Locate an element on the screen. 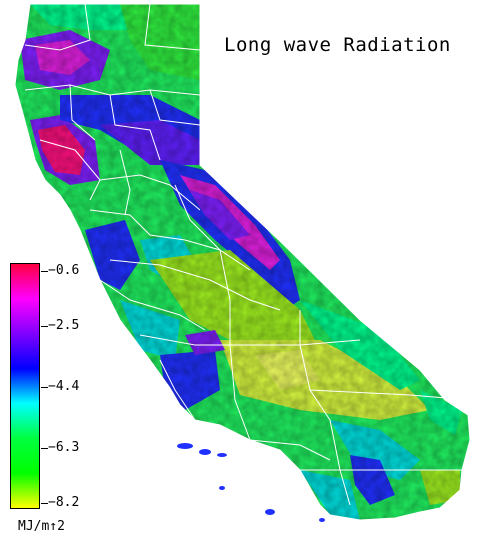 The width and height of the screenshot is (500, 550). map-title: Long wave Radiation is located at coordinates (337, 45).